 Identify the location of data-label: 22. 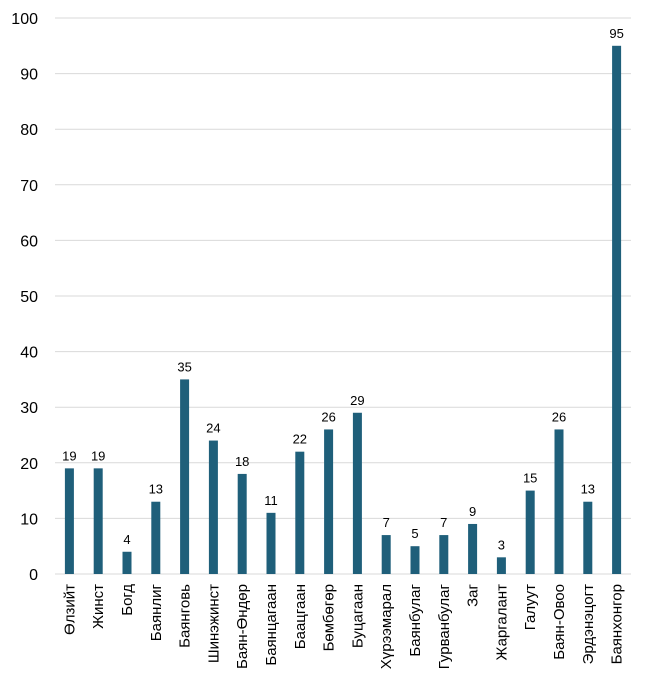
(300, 439).